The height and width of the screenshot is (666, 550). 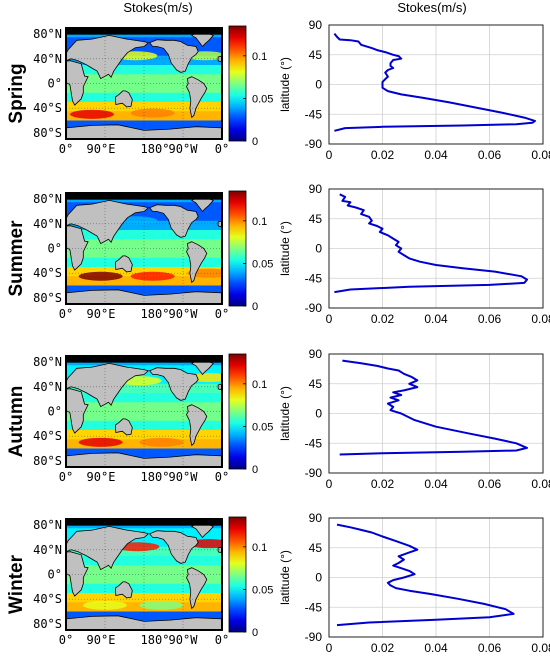 What do you see at coordinates (16, 258) in the screenshot?
I see `season-label: Summer` at bounding box center [16, 258].